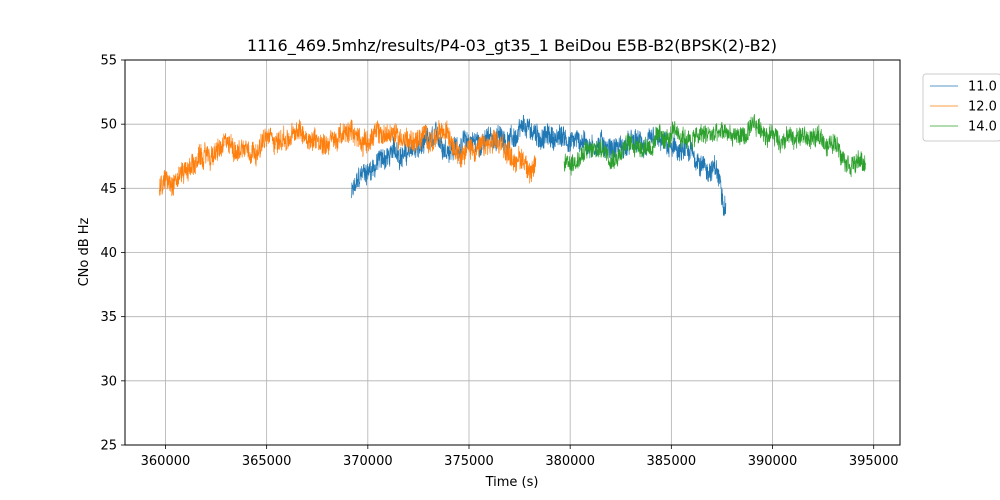 This screenshot has width=1000, height=500. I want to click on x-tick-label: 390000, so click(773, 461).